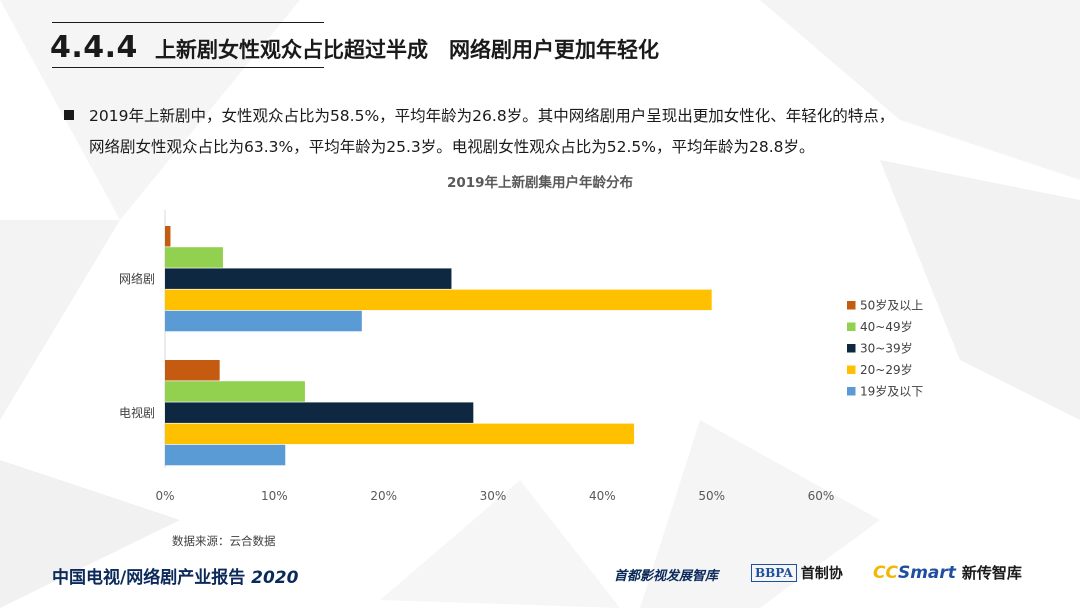 This screenshot has height=608, width=1080. I want to click on title-rule-top, so click(188, 22).